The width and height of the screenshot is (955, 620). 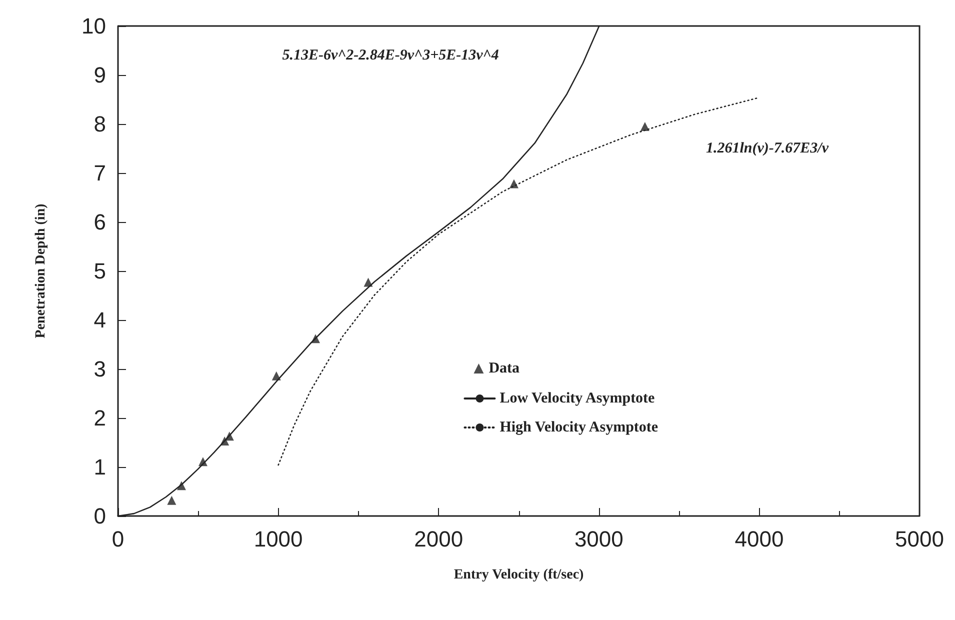 What do you see at coordinates (278, 539) in the screenshot?
I see `x-tick-label: 1000` at bounding box center [278, 539].